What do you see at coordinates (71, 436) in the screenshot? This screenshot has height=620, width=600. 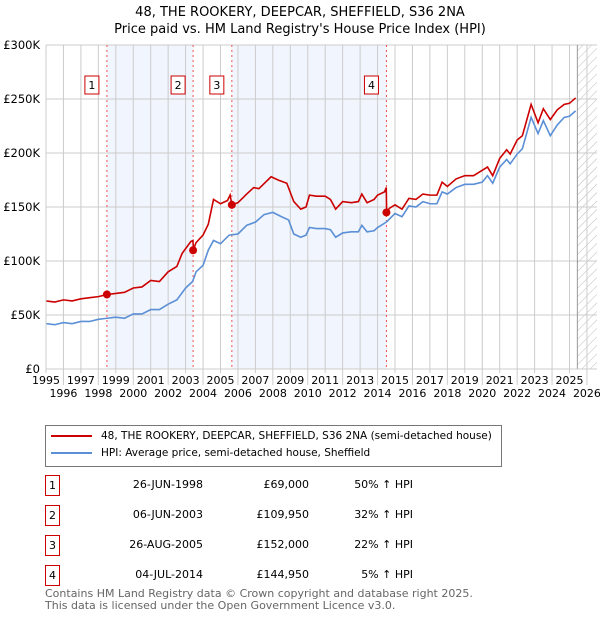 I see `legend-swatch-red` at bounding box center [71, 436].